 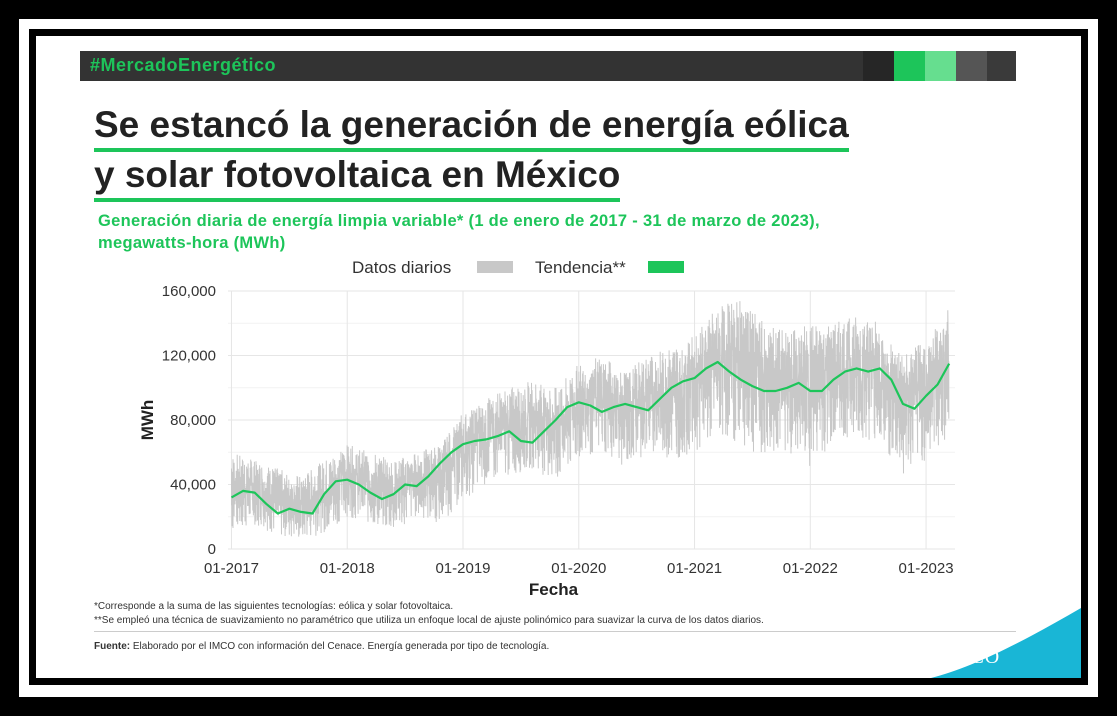 I want to click on source-label: Fuente:, so click(x=112, y=646).